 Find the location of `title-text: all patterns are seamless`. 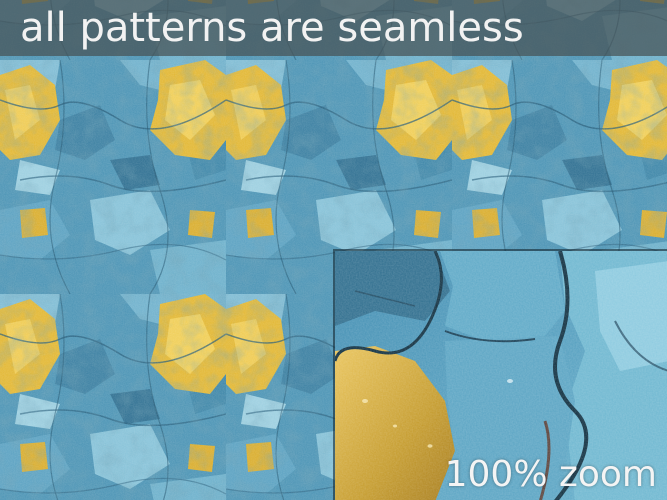

title-text: all patterns are seamless is located at coordinates (272, 28).